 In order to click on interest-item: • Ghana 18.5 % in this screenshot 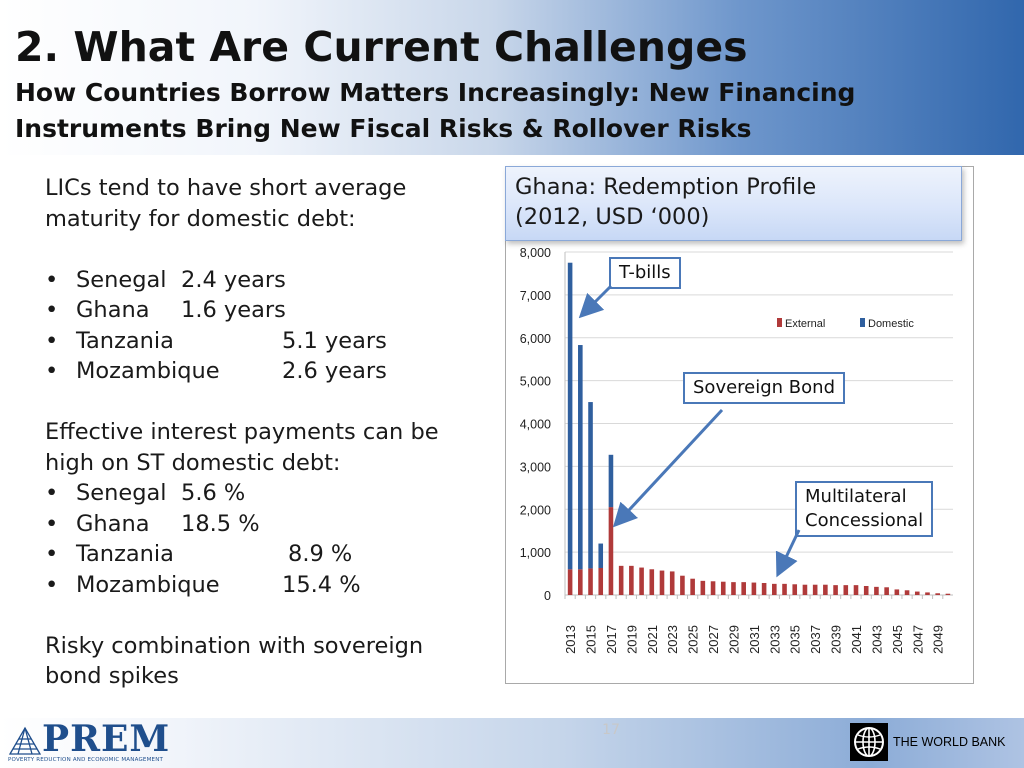, I will do `click(152, 523)`.